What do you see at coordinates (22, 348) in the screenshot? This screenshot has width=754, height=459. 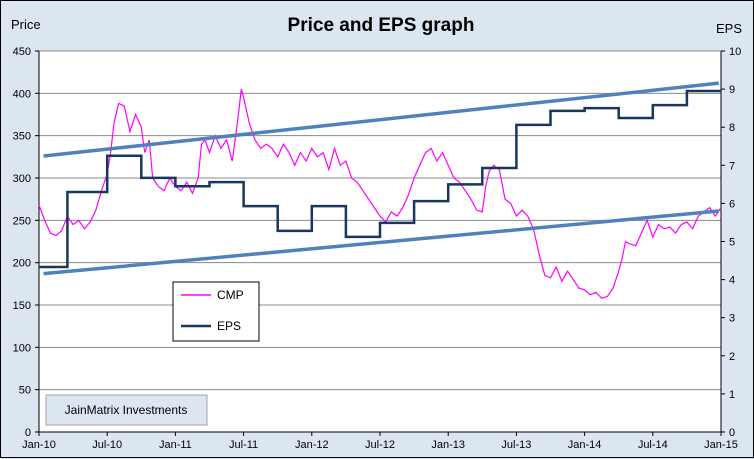 I see `y-tick-label: 100` at bounding box center [22, 348].